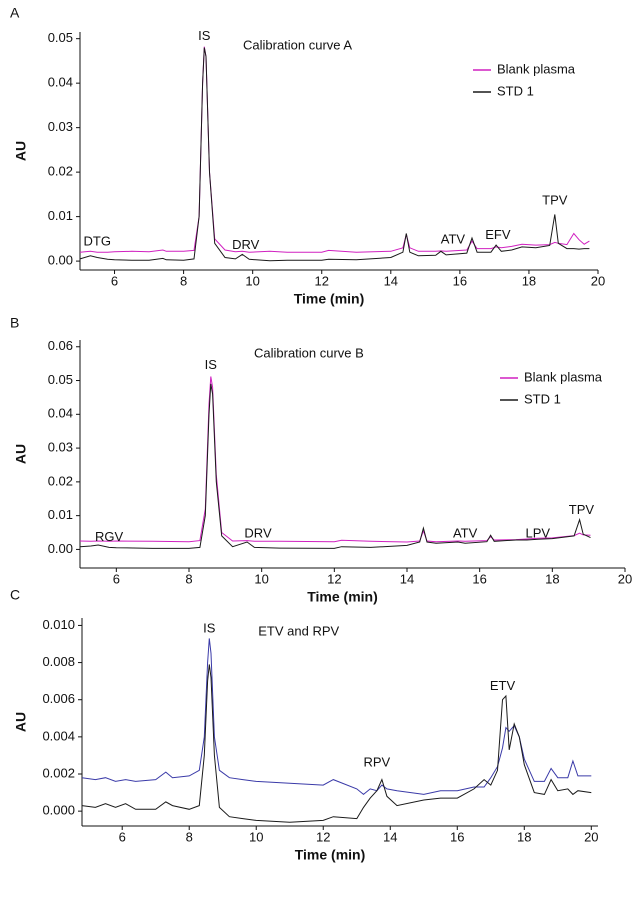 This screenshot has width=634, height=907. Describe the element at coordinates (58, 624) in the screenshot. I see `y-tick-label: 0.010` at that location.